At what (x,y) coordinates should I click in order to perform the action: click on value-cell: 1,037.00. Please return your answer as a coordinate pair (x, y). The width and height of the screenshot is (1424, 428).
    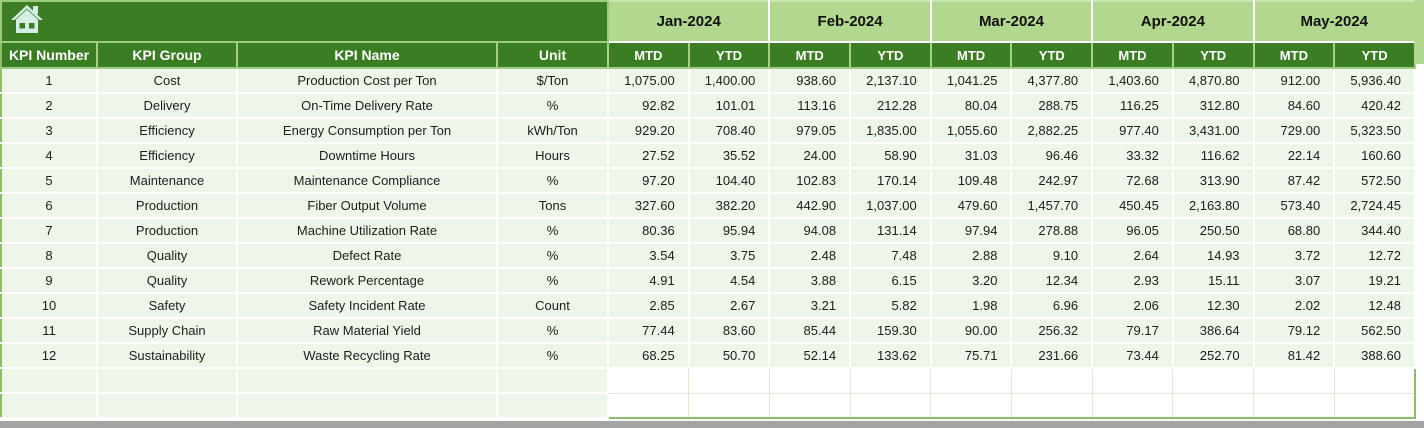
    Looking at the image, I should click on (891, 206).